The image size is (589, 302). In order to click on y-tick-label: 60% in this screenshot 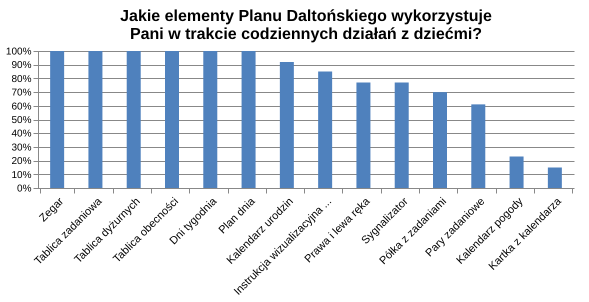, I will do `click(21, 106)`.